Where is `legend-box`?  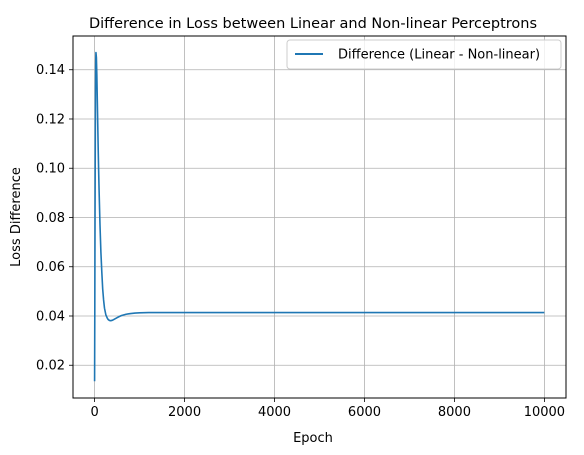
legend-box is located at coordinates (424, 54).